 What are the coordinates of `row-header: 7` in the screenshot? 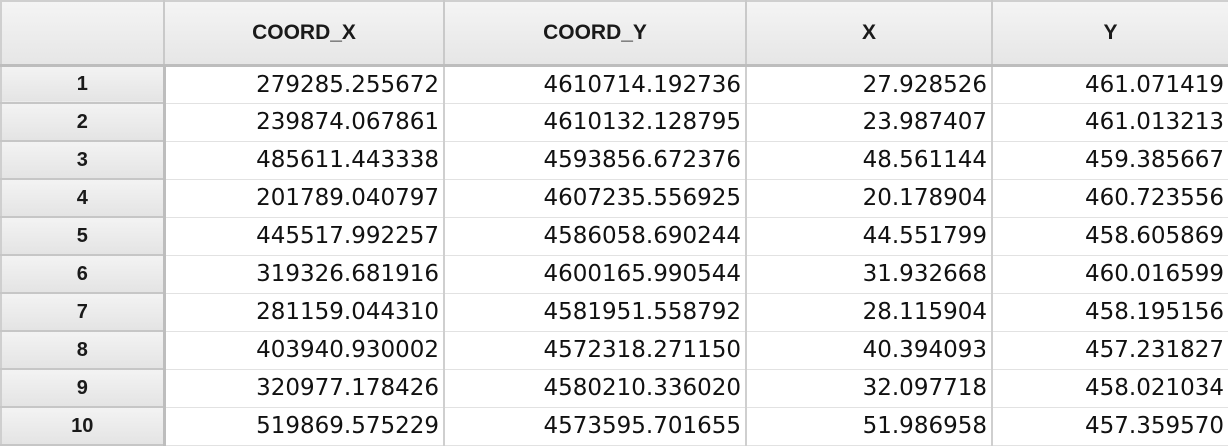 It's located at (83, 312).